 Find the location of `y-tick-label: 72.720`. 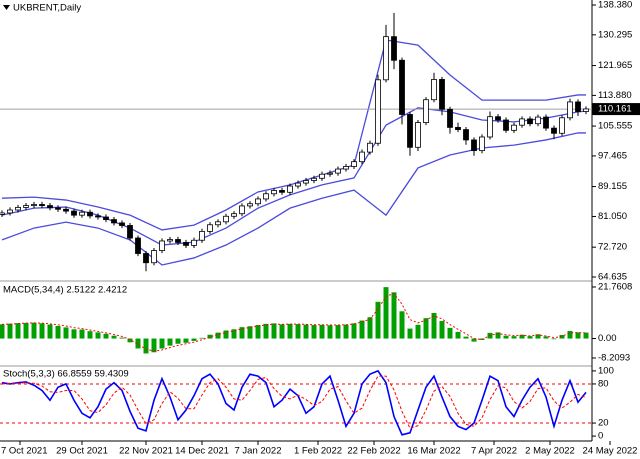

y-tick-label: 72.720 is located at coordinates (612, 247).